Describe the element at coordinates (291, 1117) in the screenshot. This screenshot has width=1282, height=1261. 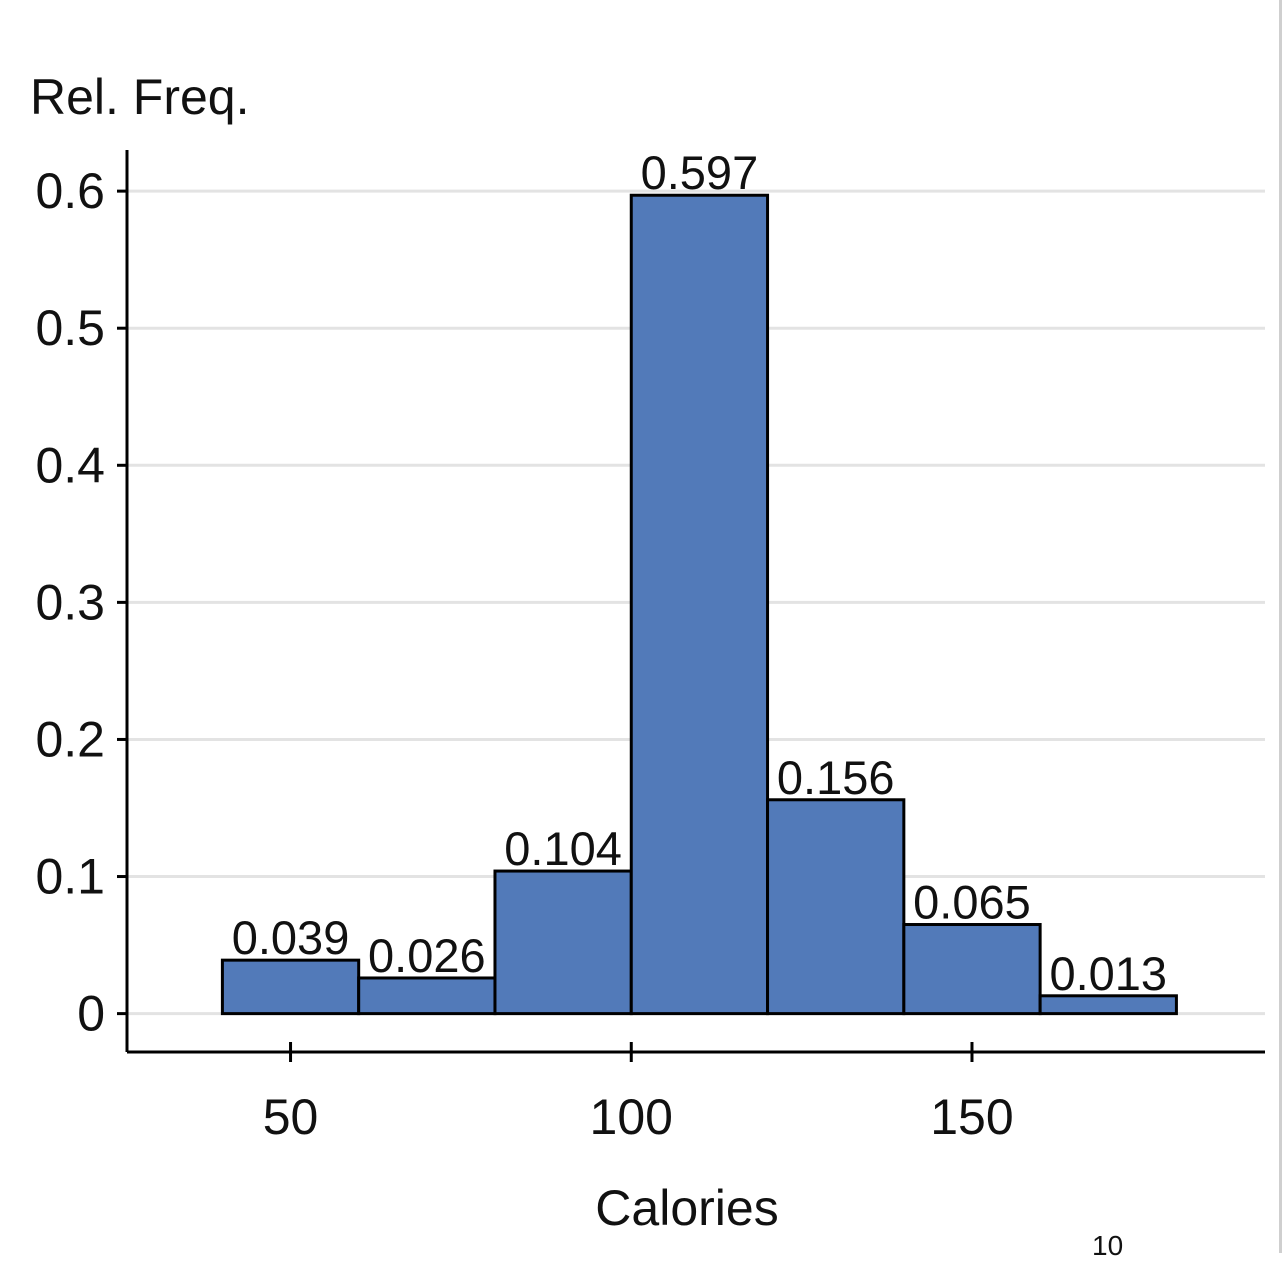
I see `x-tick-label-50: 50` at that location.